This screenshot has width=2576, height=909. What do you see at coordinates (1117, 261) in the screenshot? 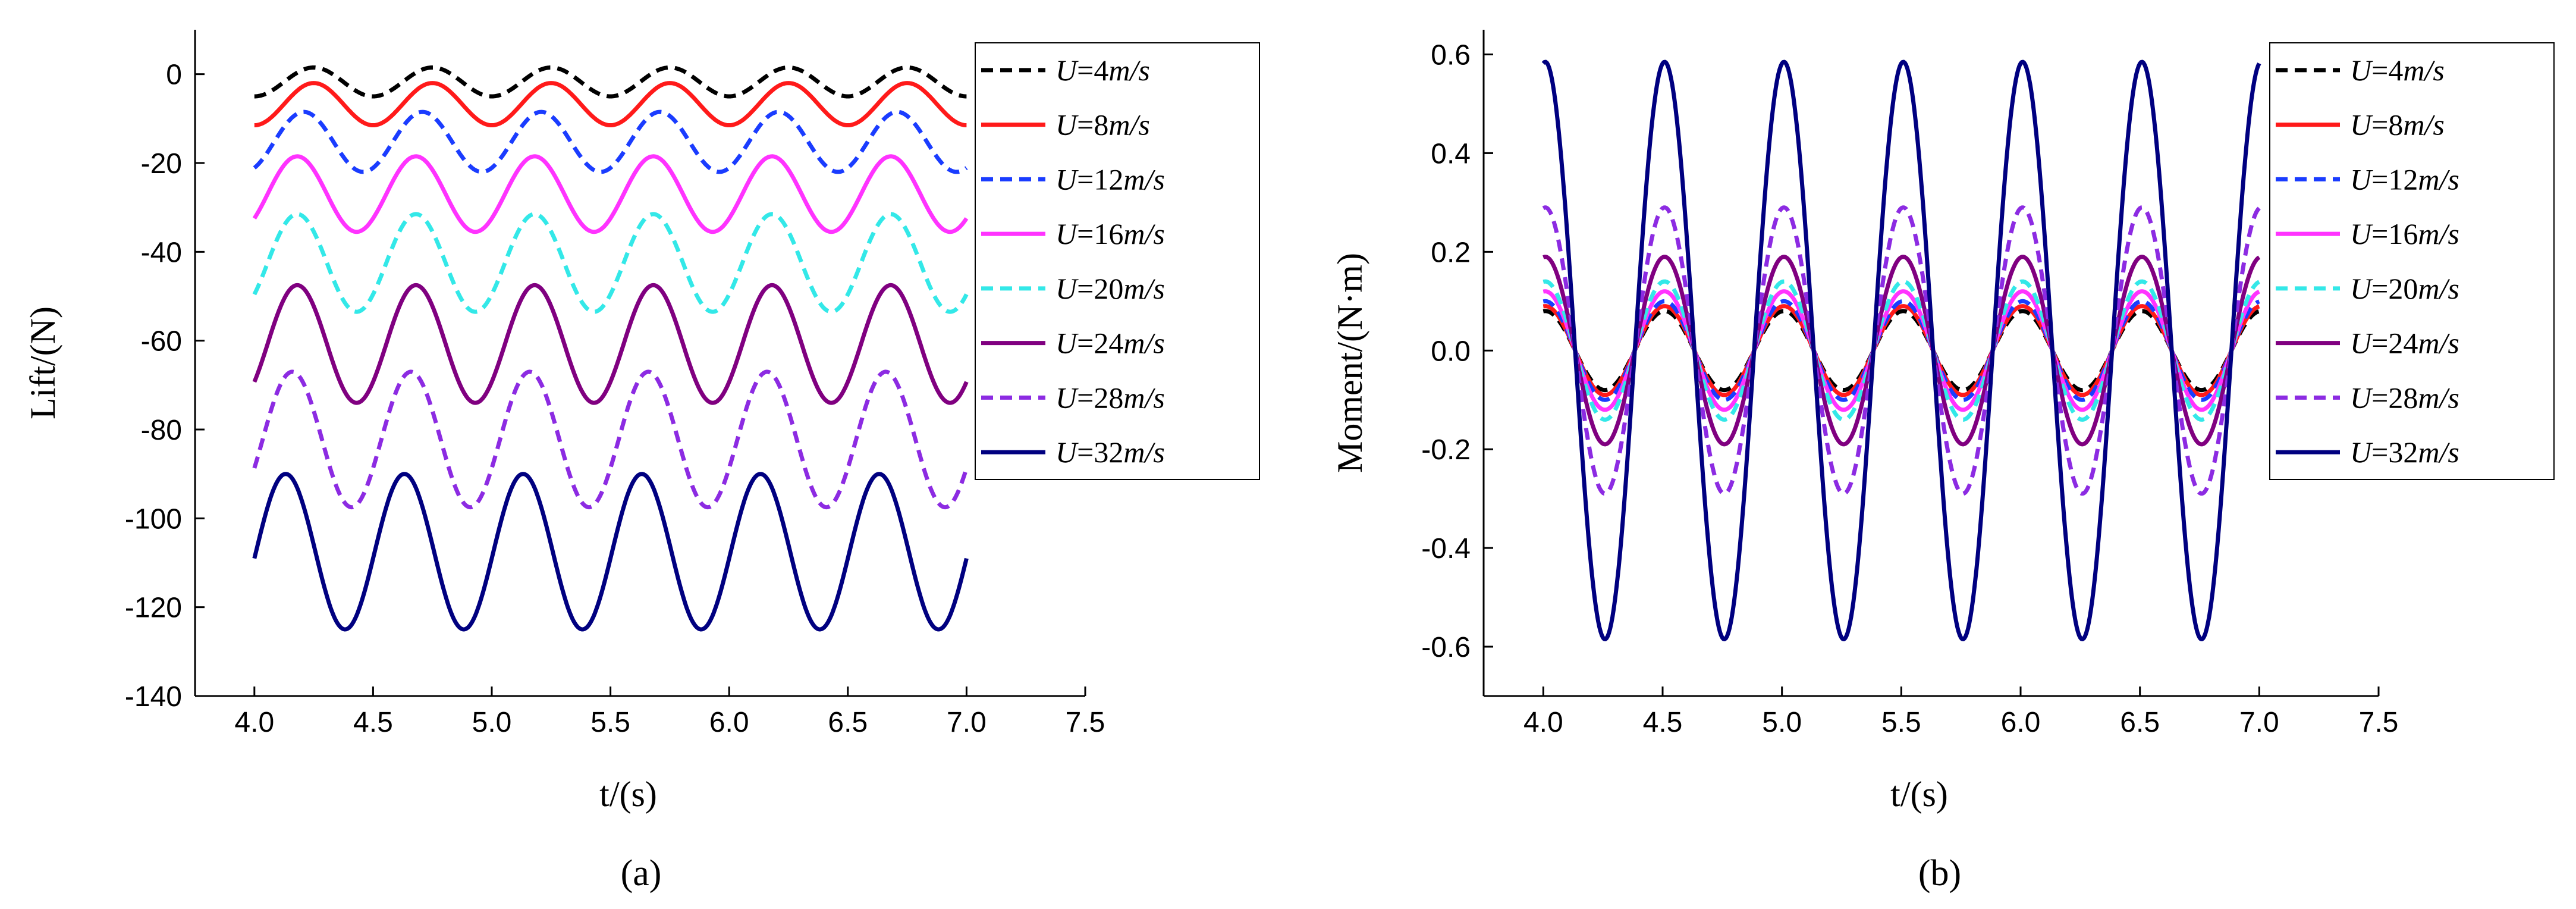
I see `legend-box` at bounding box center [1117, 261].